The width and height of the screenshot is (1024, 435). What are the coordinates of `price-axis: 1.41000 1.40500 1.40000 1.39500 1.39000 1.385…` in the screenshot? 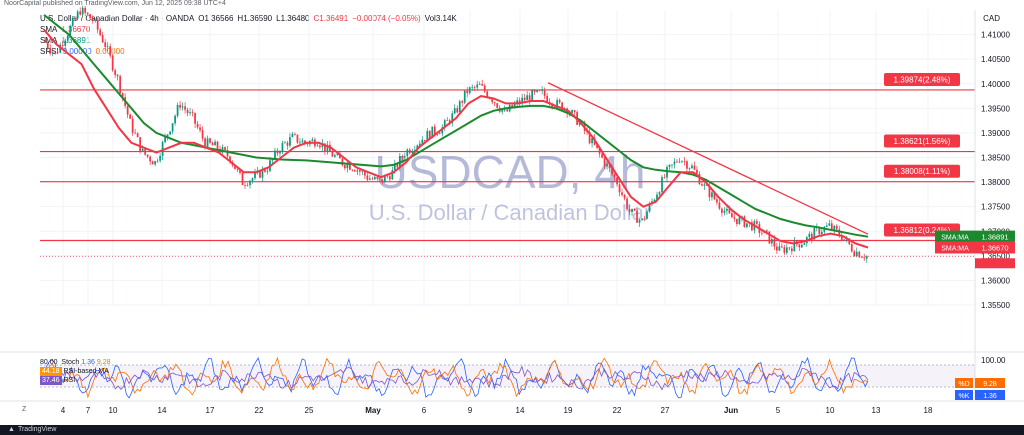 It's located at (992, 205).